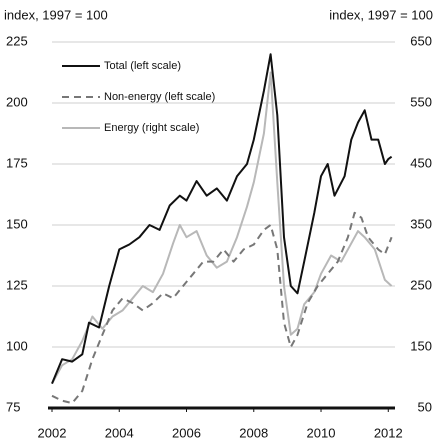  Describe the element at coordinates (421, 162) in the screenshot. I see `y2-tick-label: 450` at that location.